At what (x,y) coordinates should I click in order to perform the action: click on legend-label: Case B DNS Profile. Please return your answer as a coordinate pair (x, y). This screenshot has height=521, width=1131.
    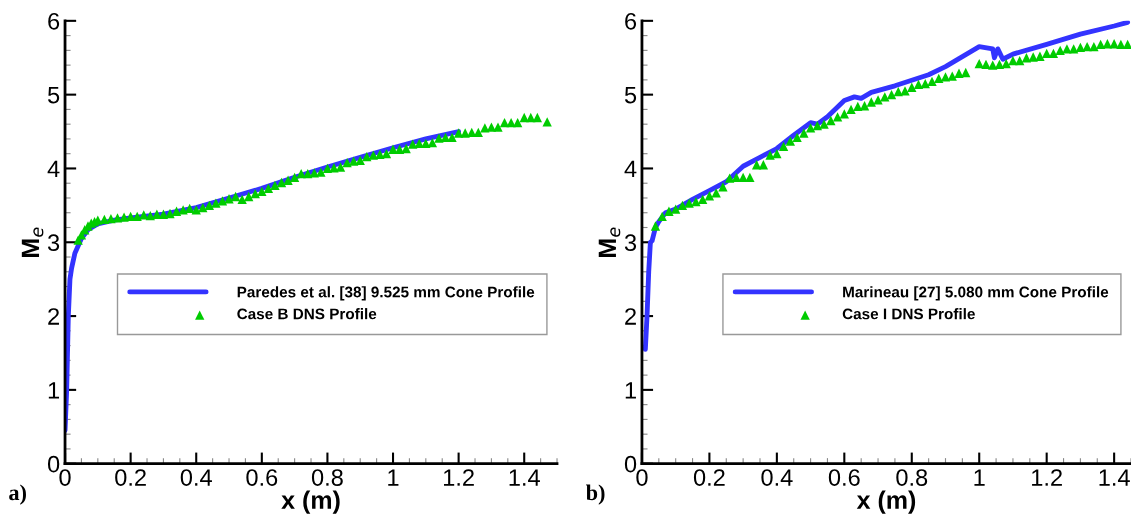
    Looking at the image, I should click on (307, 314).